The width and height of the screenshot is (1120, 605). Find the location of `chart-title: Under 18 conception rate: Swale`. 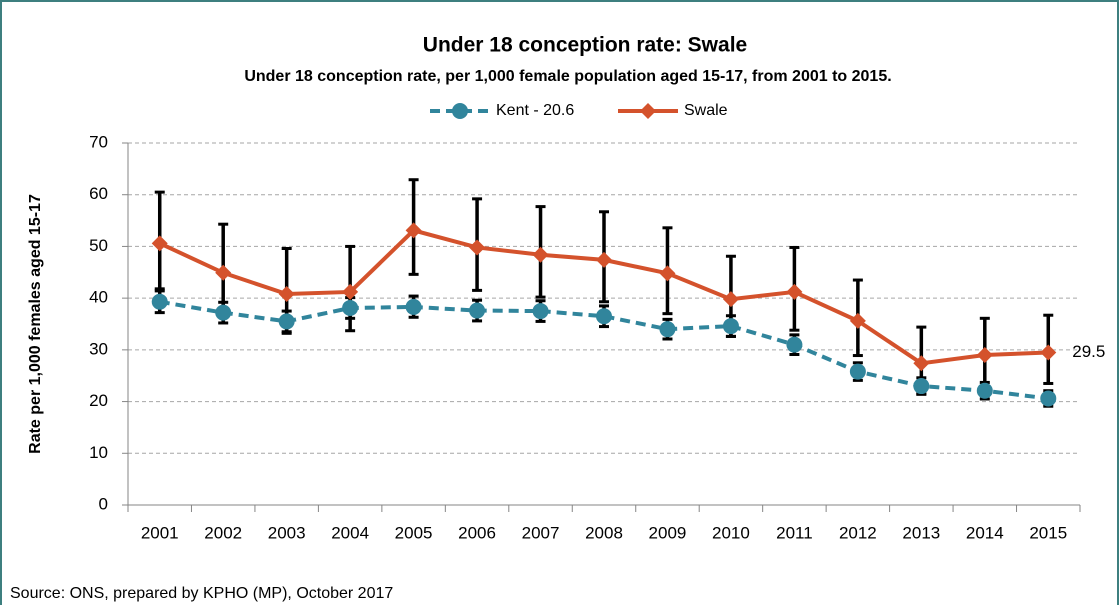

chart-title: Under 18 conception rate: Swale is located at coordinates (585, 45).